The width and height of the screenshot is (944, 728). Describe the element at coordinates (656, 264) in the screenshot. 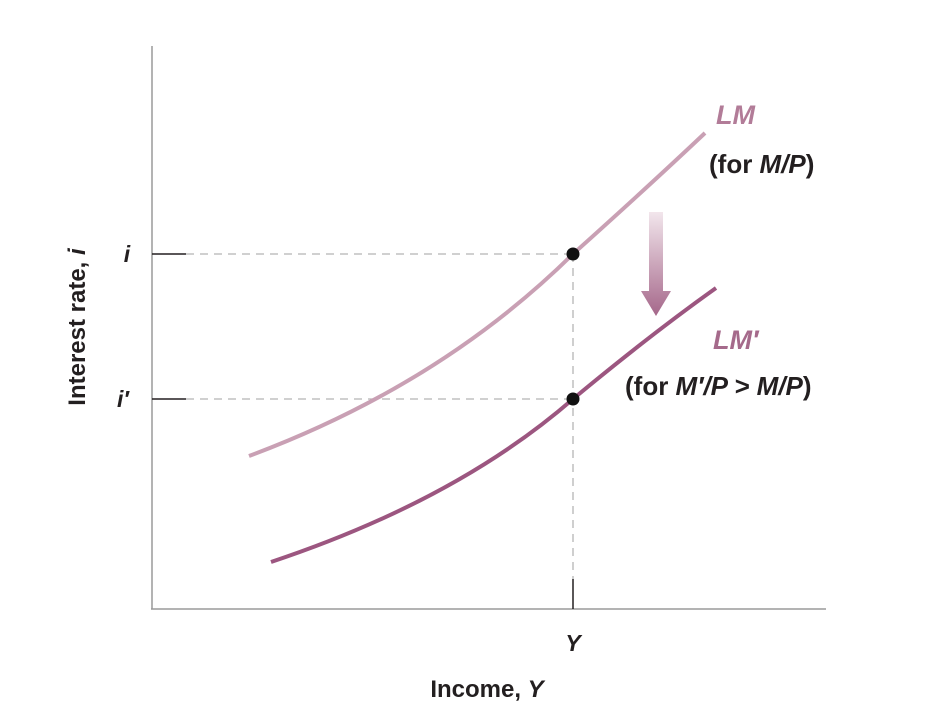

I see `shift-arrow-down` at that location.